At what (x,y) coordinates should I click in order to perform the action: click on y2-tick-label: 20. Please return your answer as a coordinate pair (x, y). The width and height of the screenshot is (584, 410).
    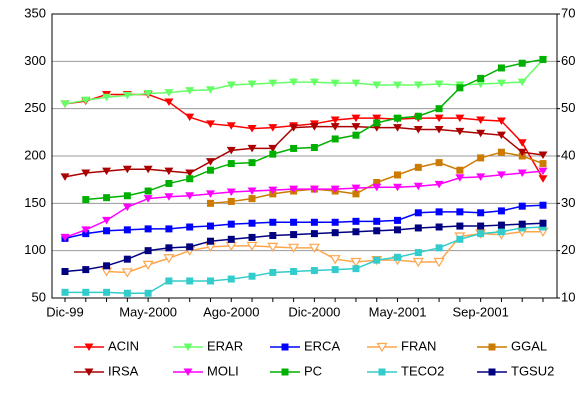
    Looking at the image, I should click on (568, 249).